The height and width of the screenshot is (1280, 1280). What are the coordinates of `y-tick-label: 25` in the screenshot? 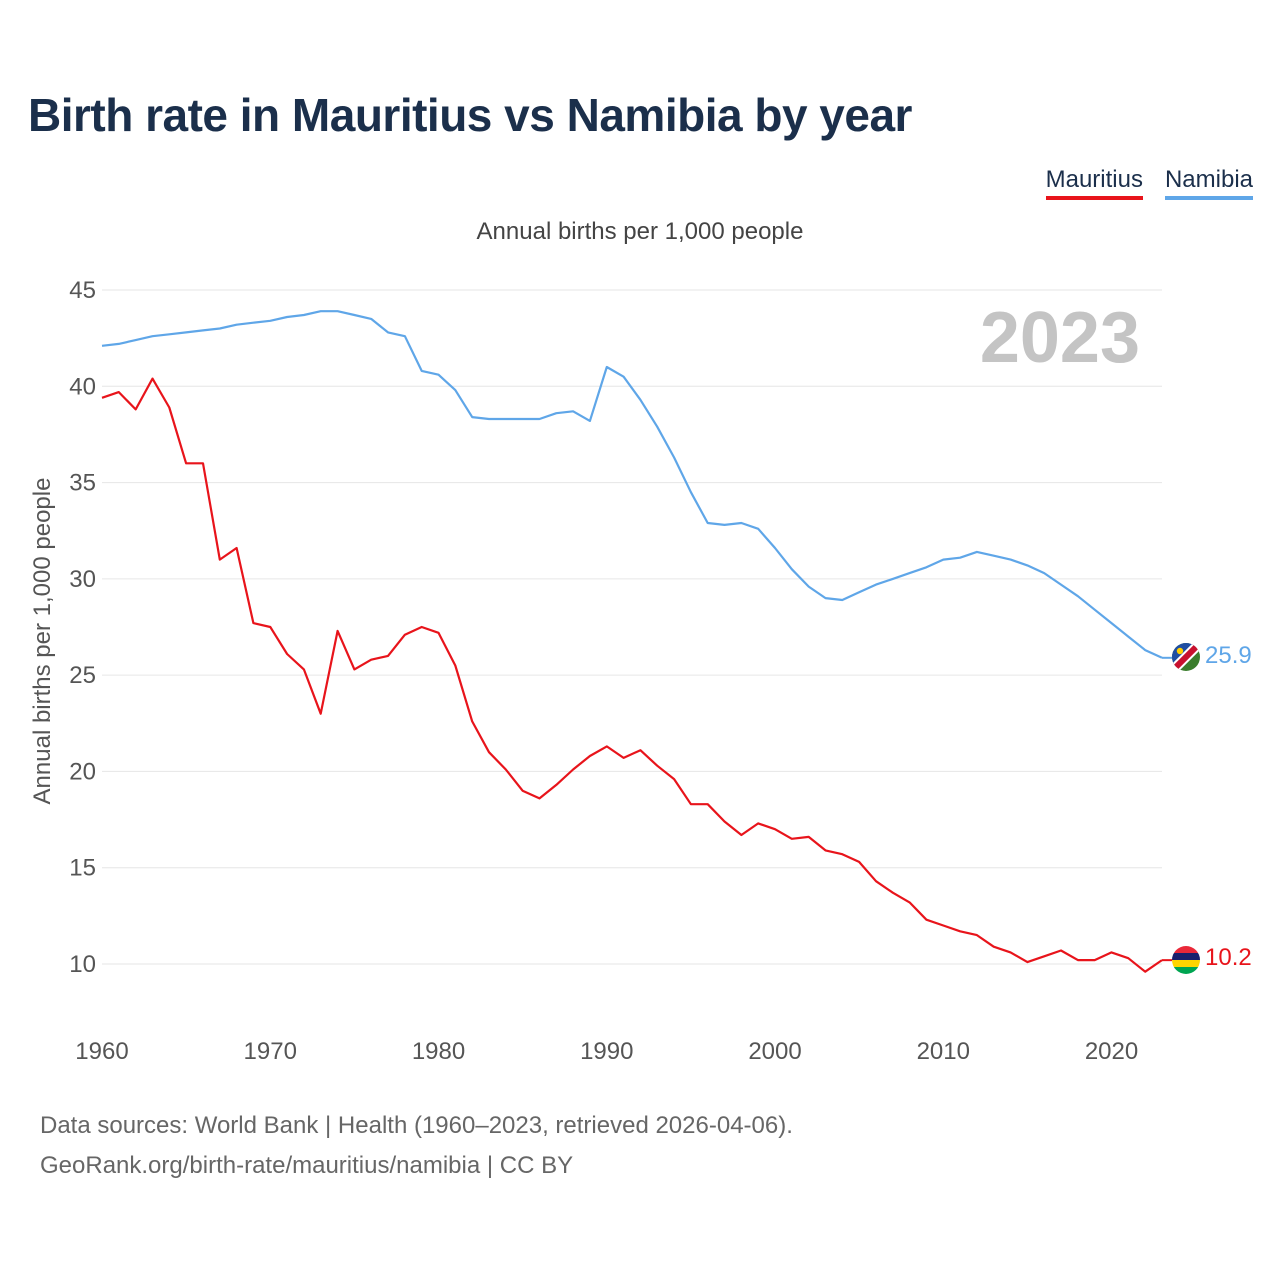 It's located at (82, 675).